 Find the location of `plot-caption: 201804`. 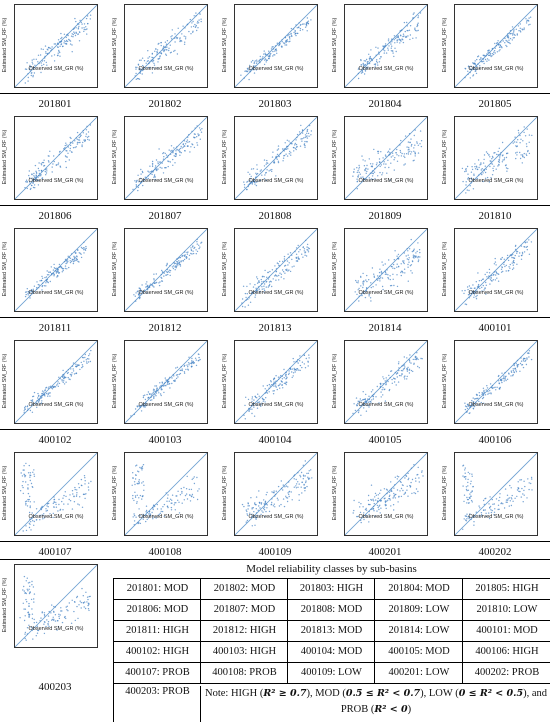

plot-caption: 201804 is located at coordinates (385, 104).